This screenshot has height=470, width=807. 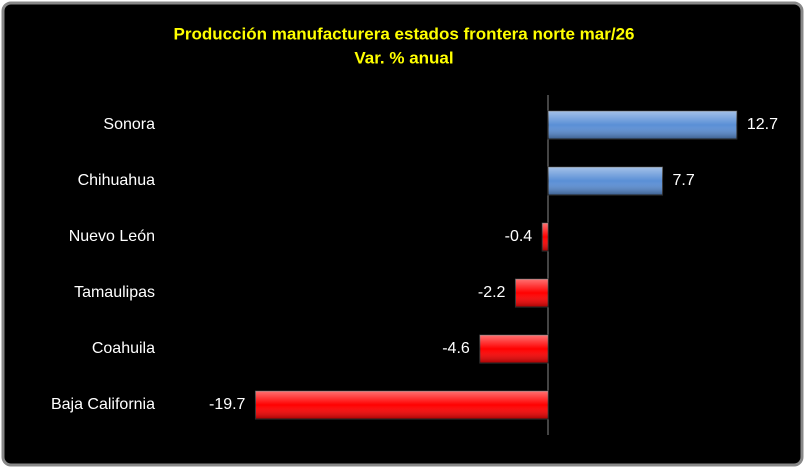 I want to click on value-label: -2.2, so click(x=492, y=292).